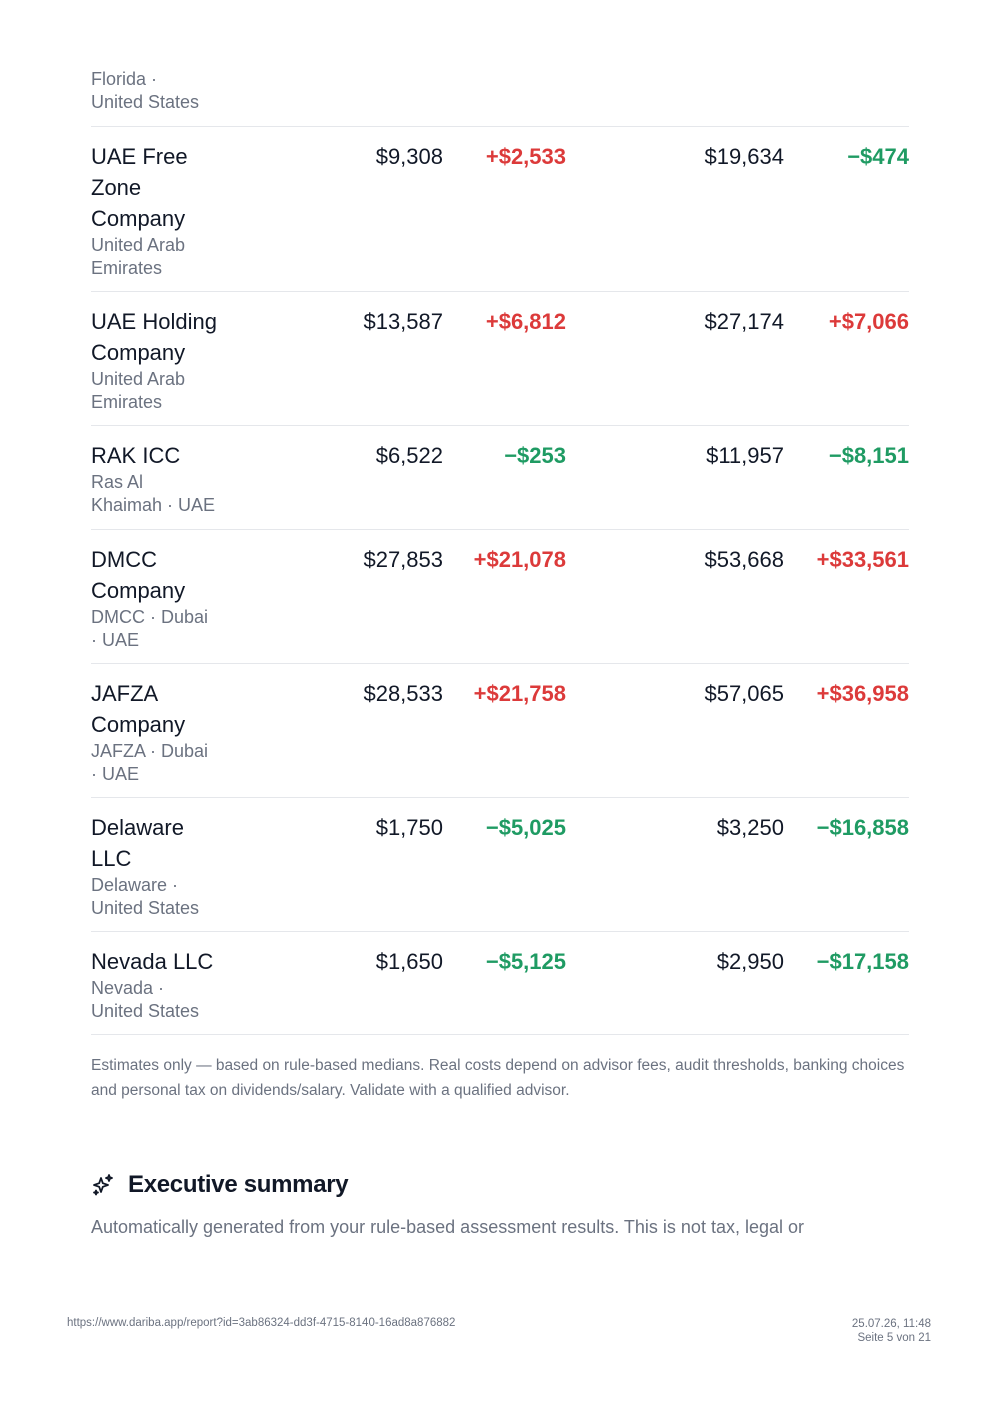 The image size is (1000, 1414). Describe the element at coordinates (409, 156) in the screenshot. I see `year-one-cost: $9,308` at that location.